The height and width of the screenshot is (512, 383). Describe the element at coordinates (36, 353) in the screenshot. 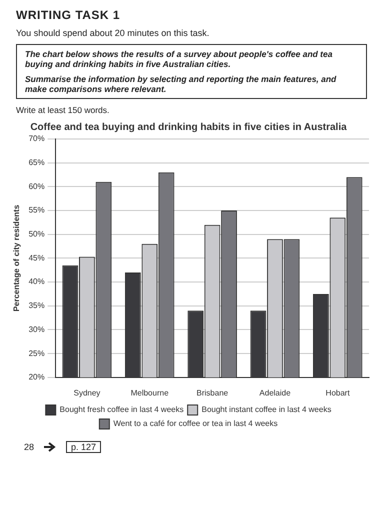

I see `y-tick-label: 25%` at that location.